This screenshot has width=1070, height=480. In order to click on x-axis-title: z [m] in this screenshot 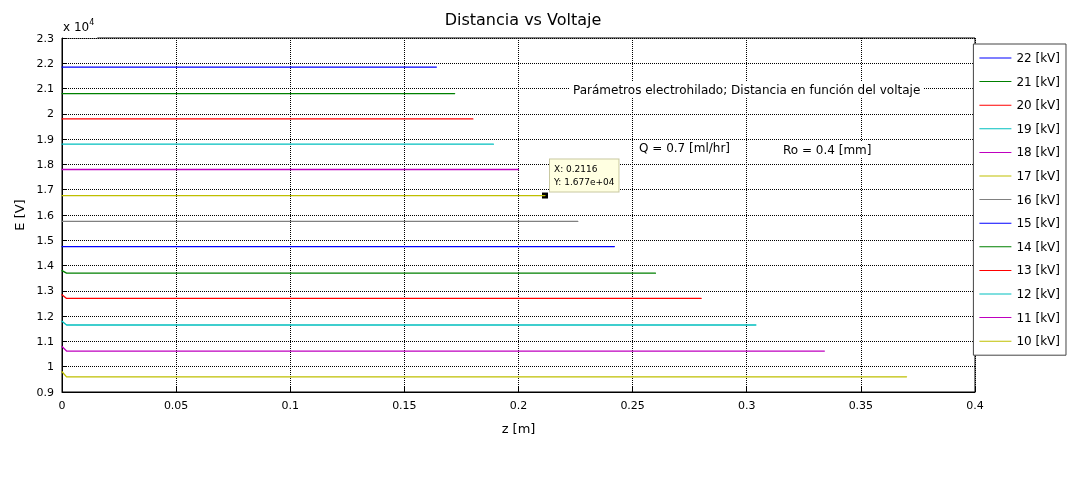, I will do `click(518, 428)`.